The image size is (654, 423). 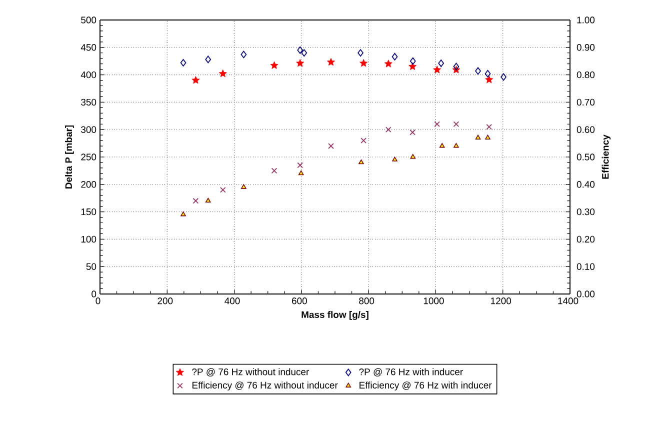 I want to click on legend-label: Efficiency @ 76 Hz without inducer, so click(x=265, y=386).